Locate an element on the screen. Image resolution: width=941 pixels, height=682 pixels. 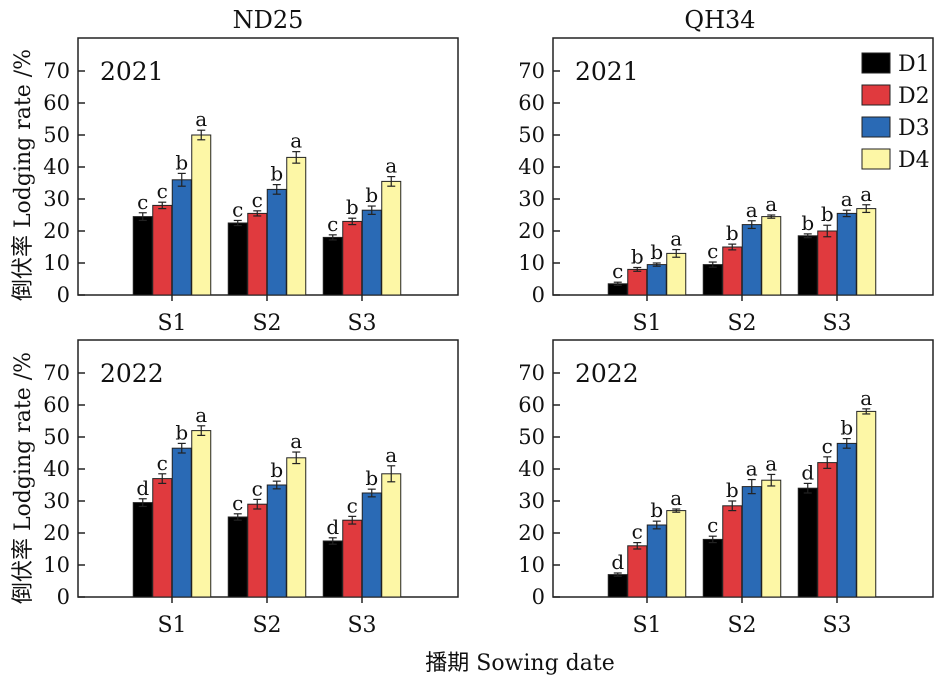
bar-d4-s1 is located at coordinates (201, 215).